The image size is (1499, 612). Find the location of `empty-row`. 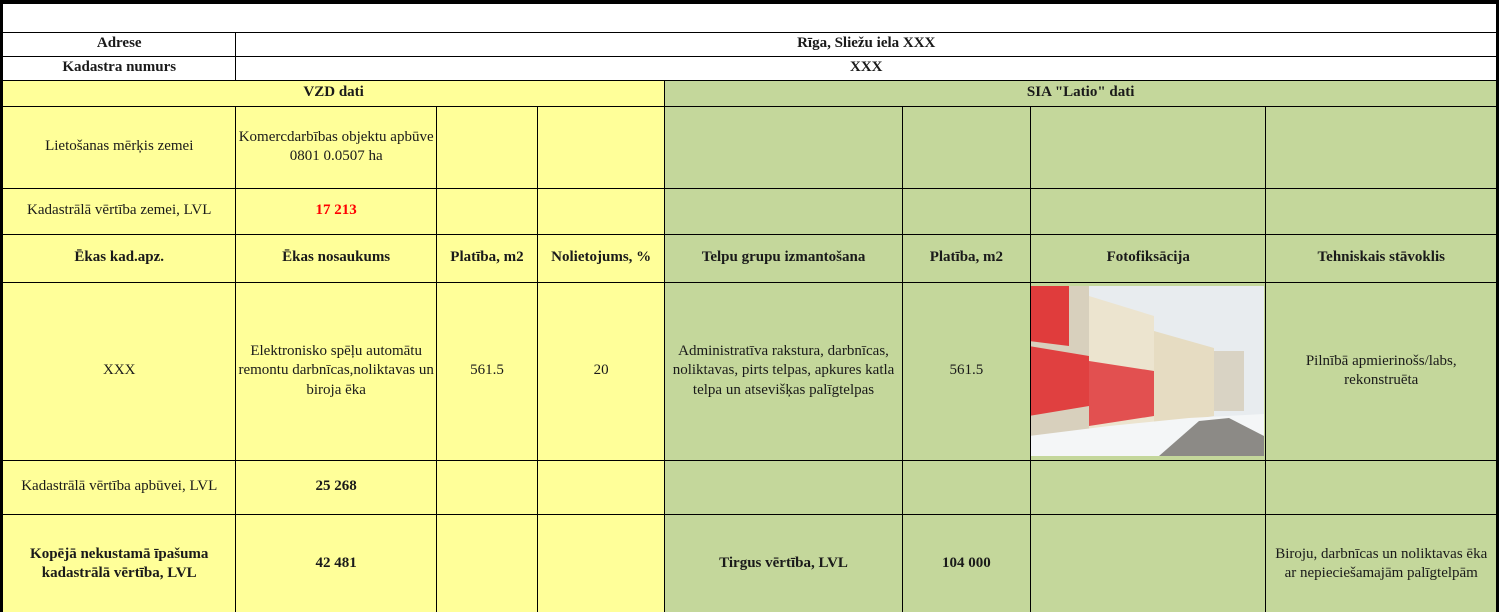

empty-row is located at coordinates (749, 17).